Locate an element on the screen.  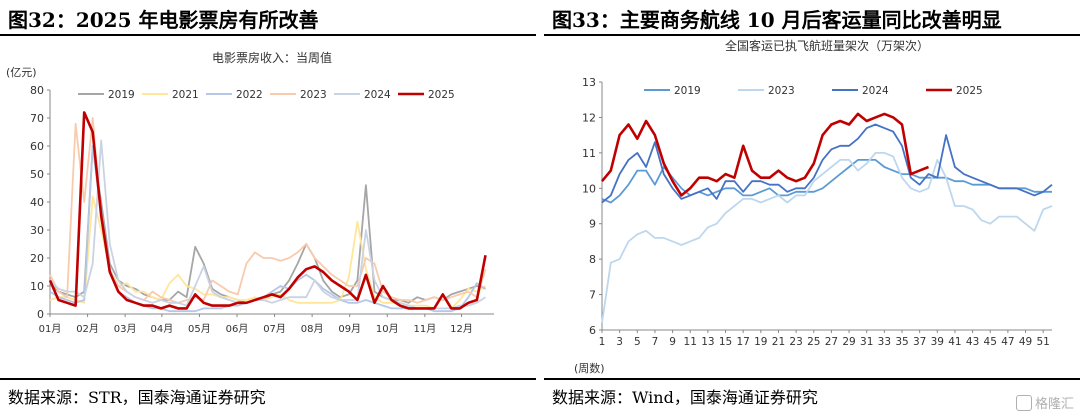
x-tick-label: 09月 is located at coordinates (349, 329).